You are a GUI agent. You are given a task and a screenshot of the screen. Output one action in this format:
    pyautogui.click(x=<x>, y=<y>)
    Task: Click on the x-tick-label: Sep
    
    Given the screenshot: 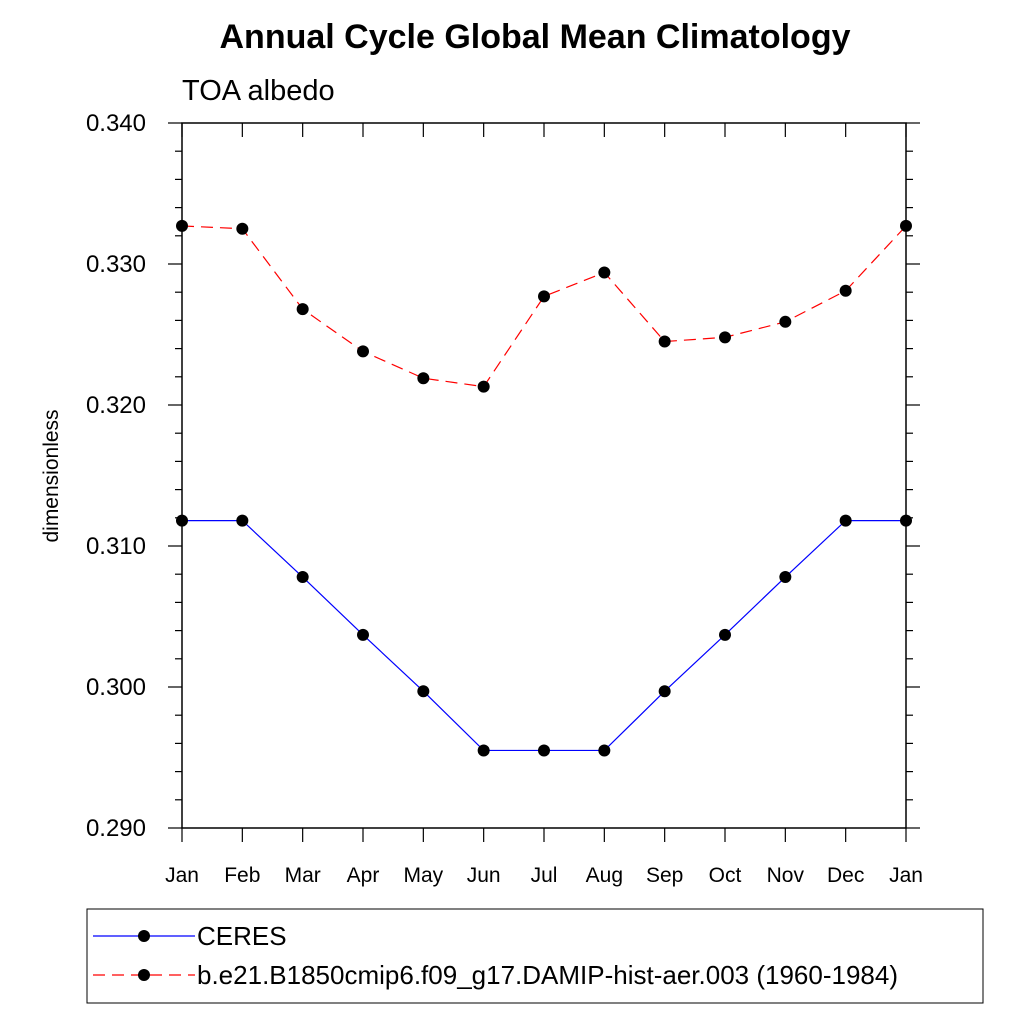 What is the action you would take?
    pyautogui.click(x=664, y=875)
    